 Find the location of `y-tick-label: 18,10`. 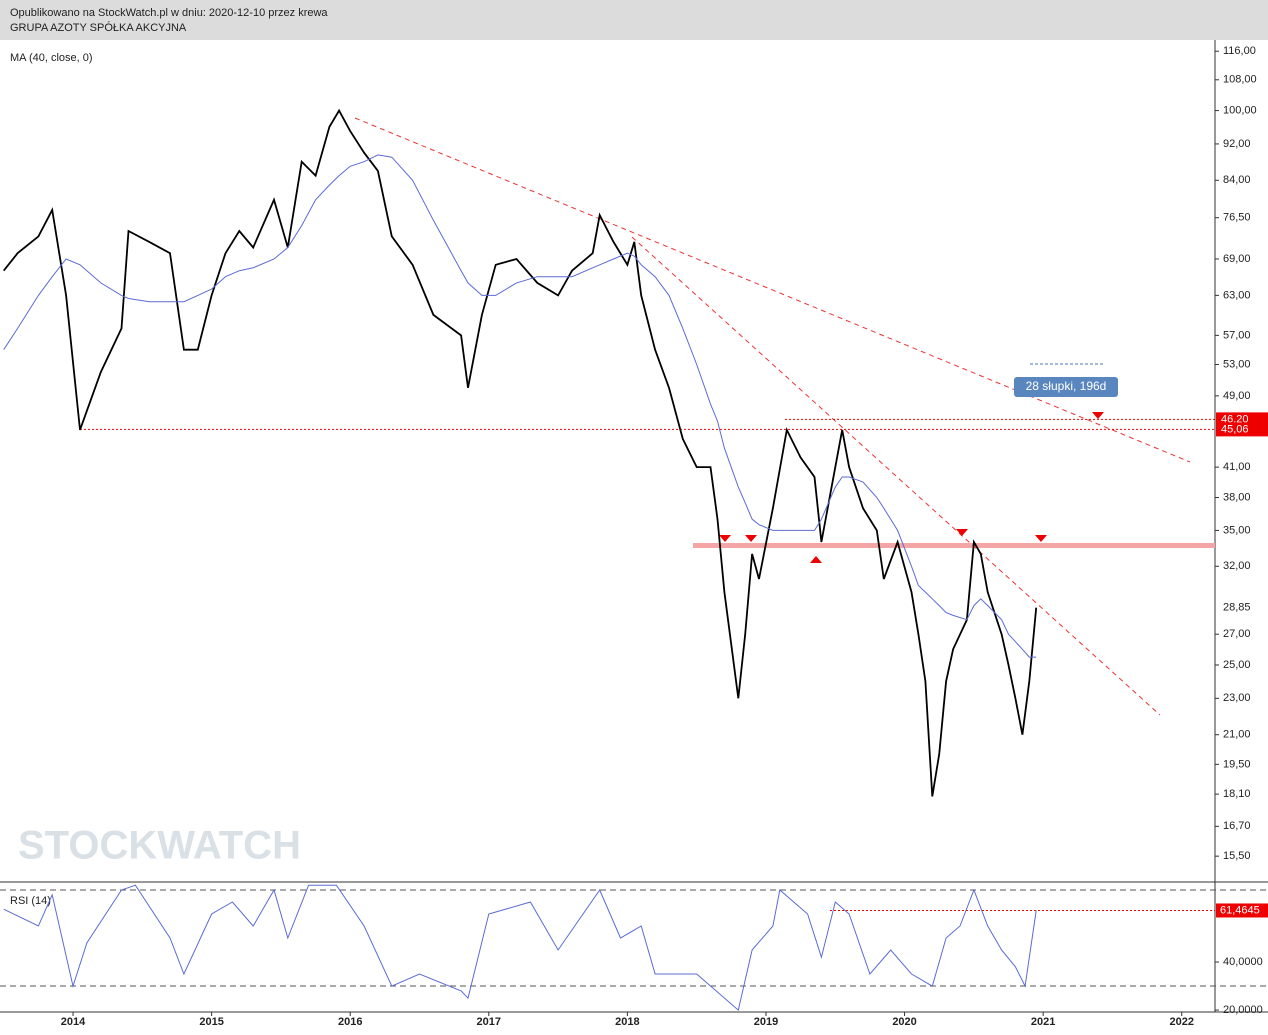

y-tick-label: 18,10 is located at coordinates (1237, 794).